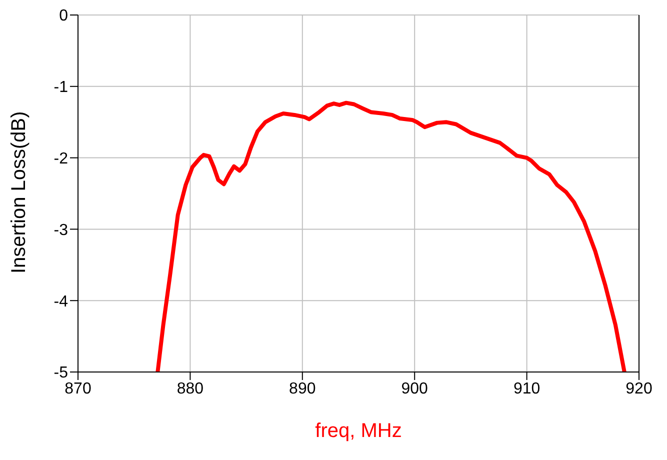 This screenshot has width=667, height=460. I want to click on x-axis-title: freq, MHz, so click(358, 431).